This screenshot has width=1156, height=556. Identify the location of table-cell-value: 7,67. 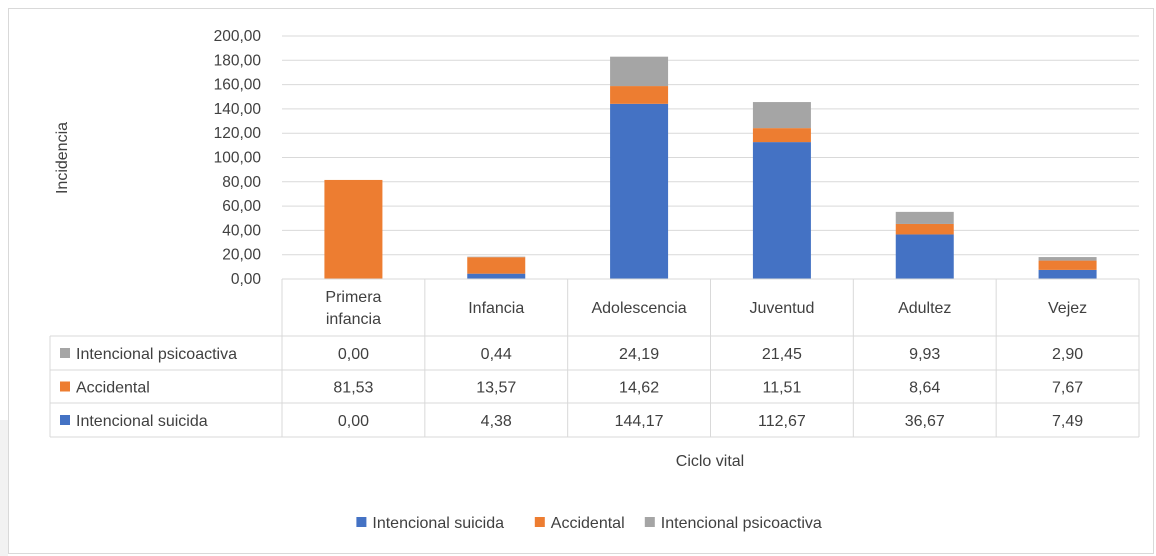
(1067, 388).